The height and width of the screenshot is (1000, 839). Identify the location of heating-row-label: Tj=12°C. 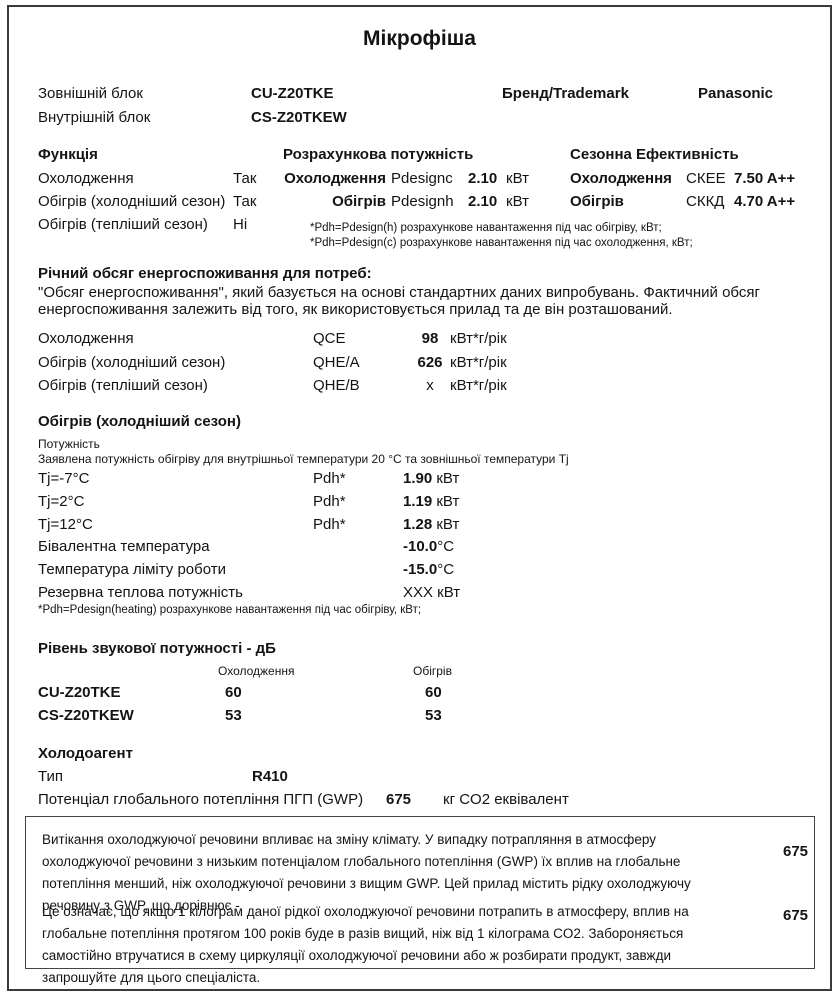
(65, 524).